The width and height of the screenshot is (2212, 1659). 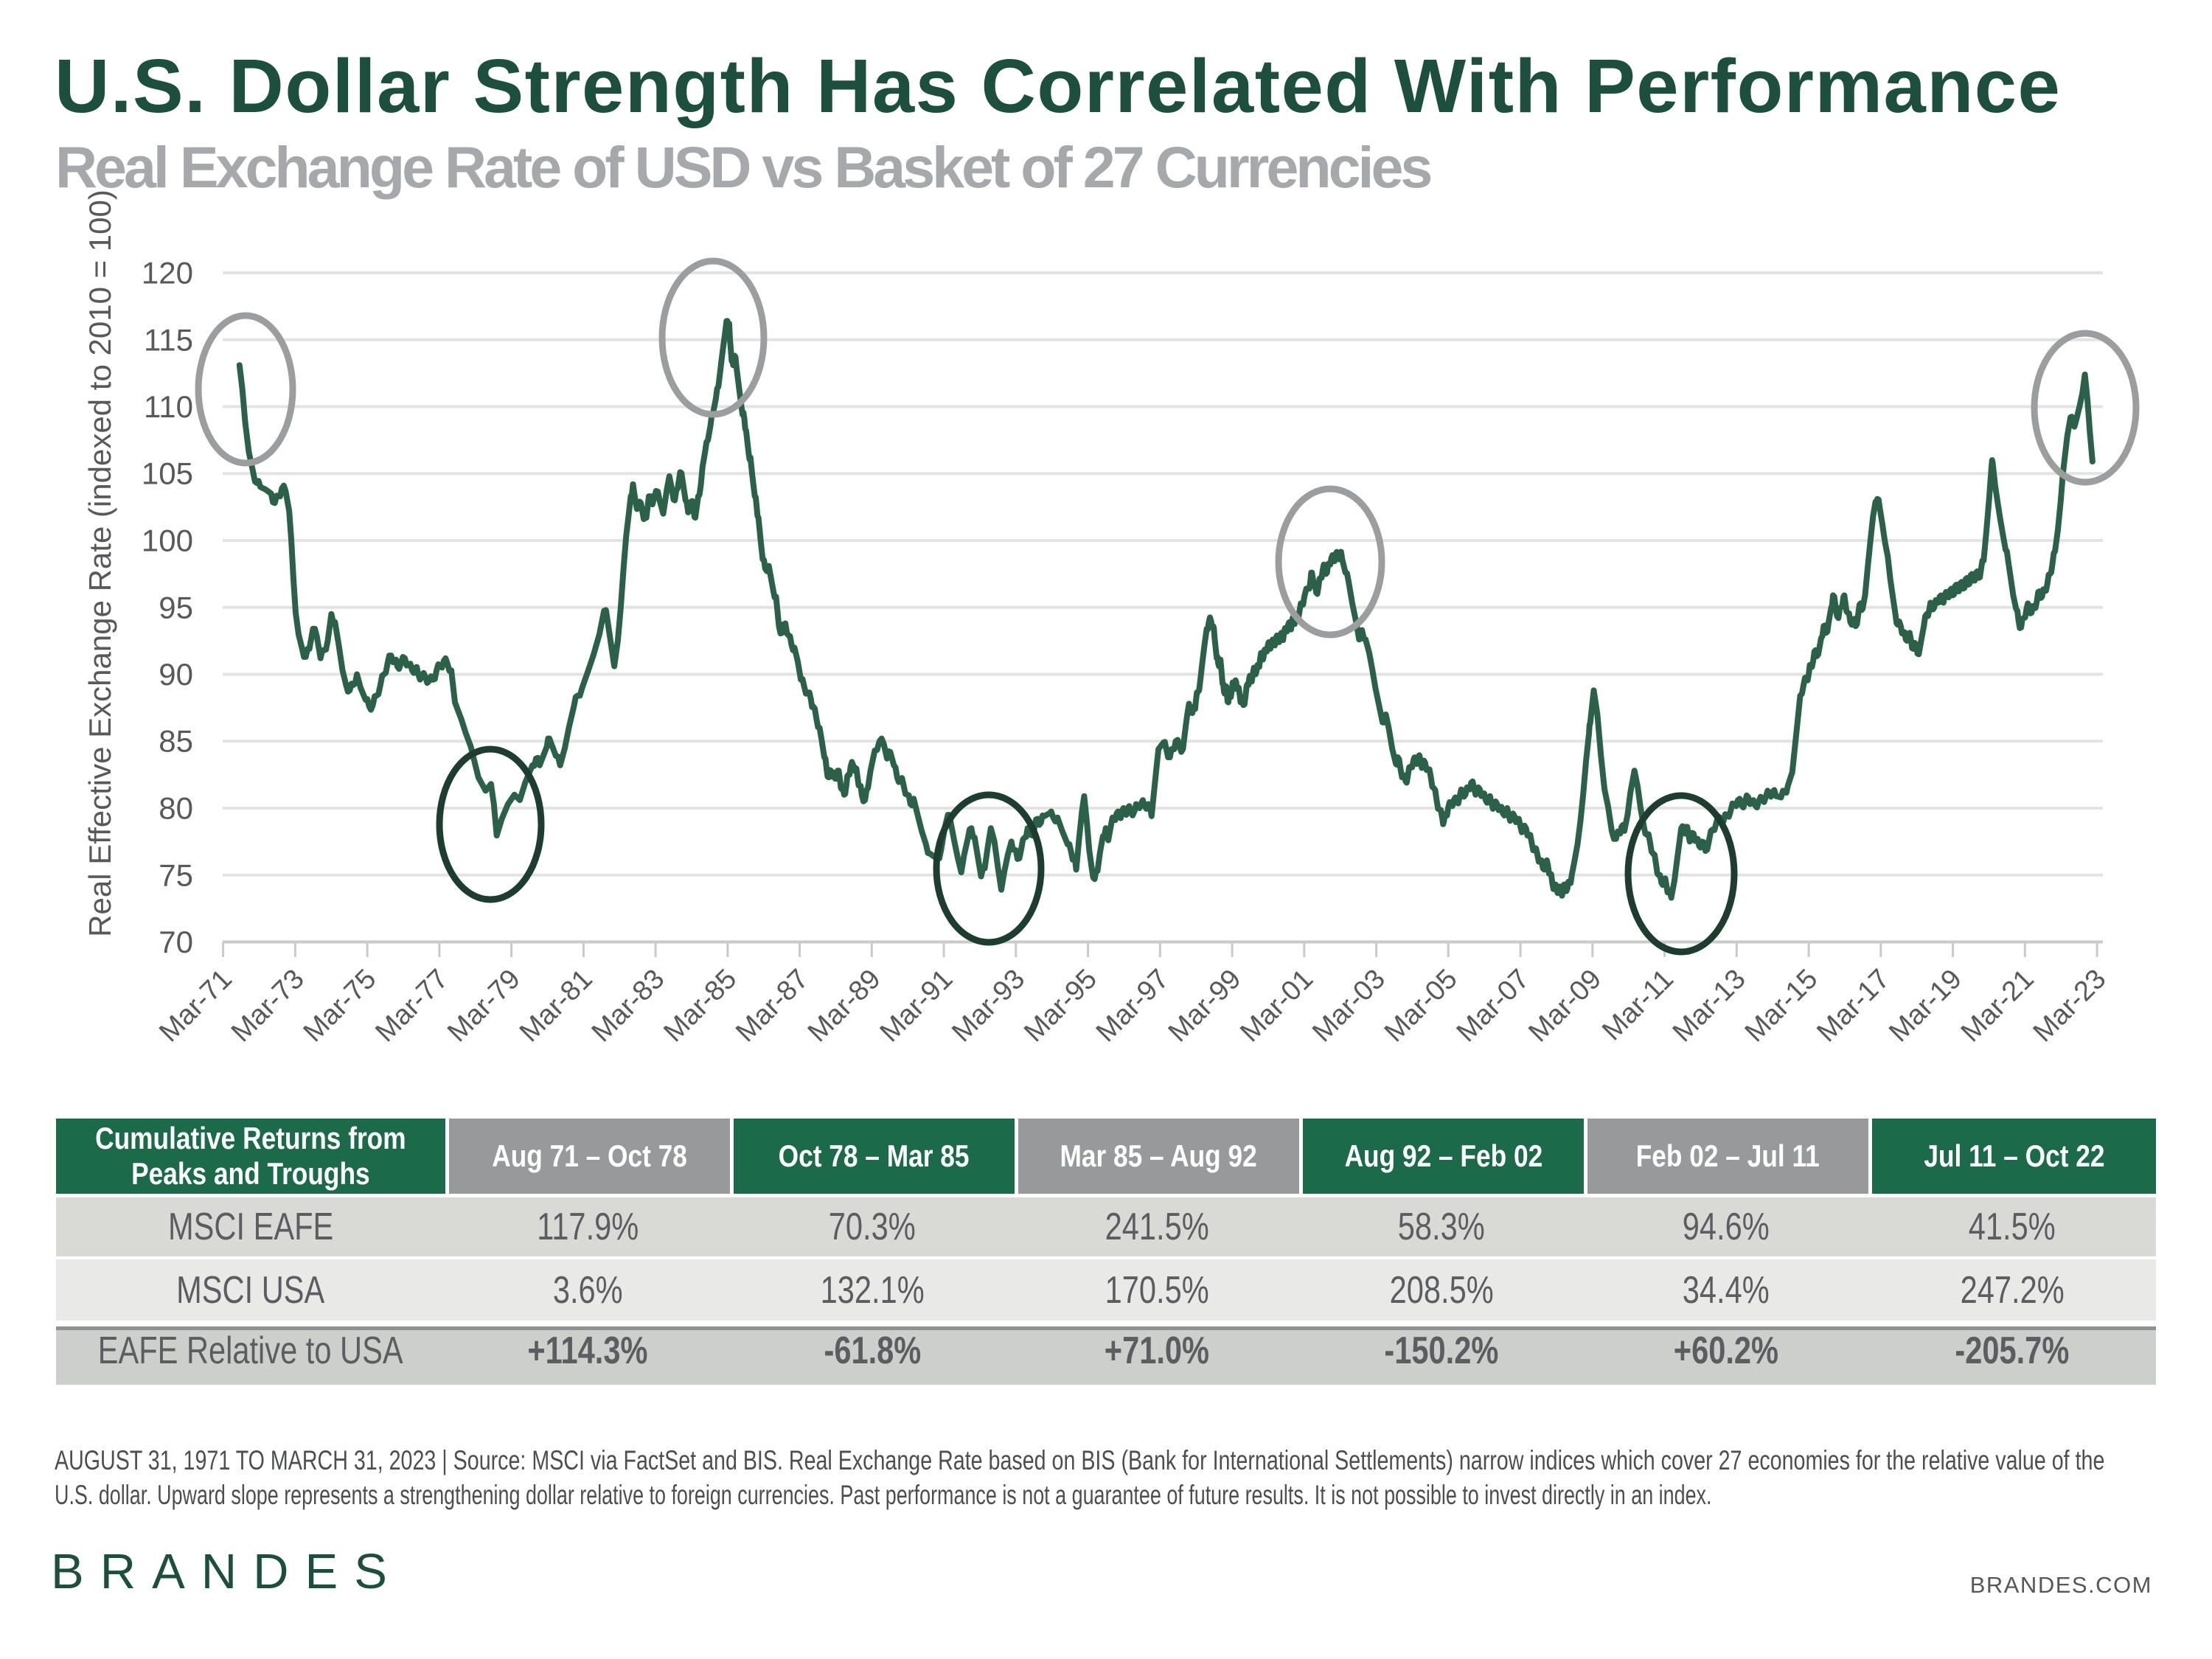 What do you see at coordinates (167, 473) in the screenshot?
I see `svg-text: 105` at bounding box center [167, 473].